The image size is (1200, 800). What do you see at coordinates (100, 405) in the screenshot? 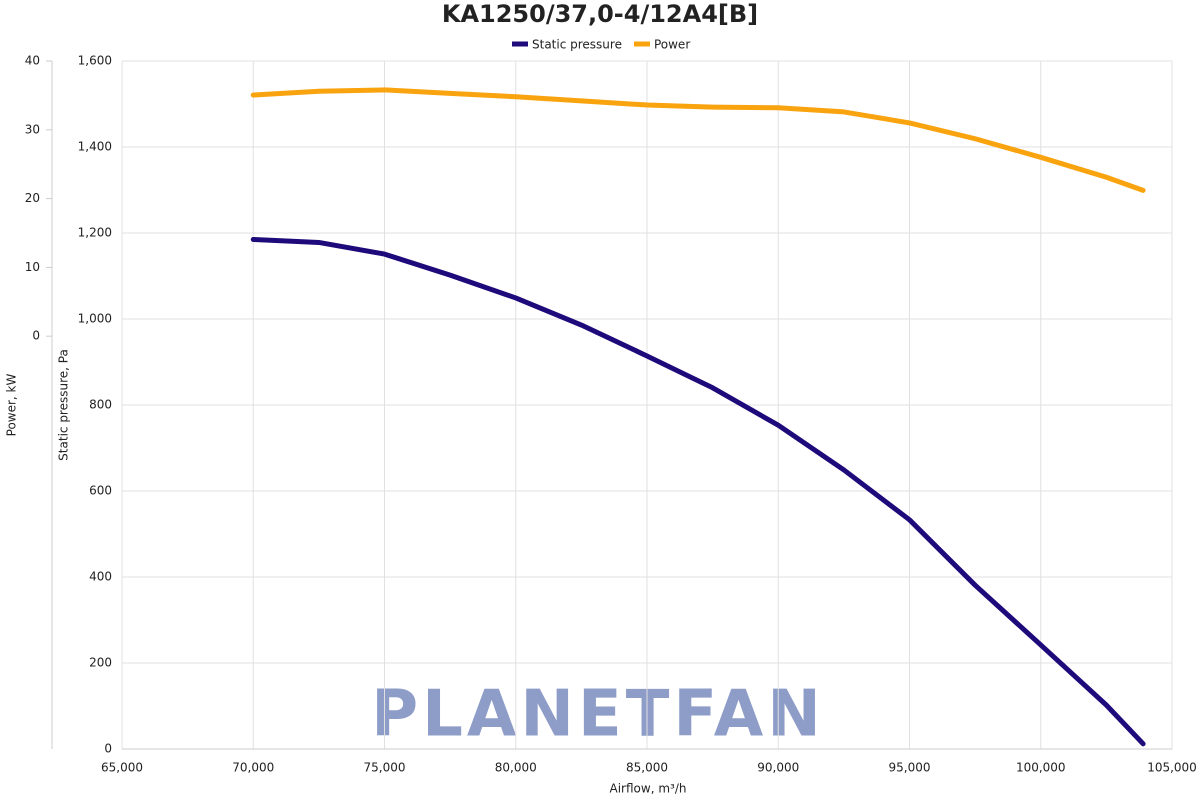
I see `y-tick-label: 800` at bounding box center [100, 405].